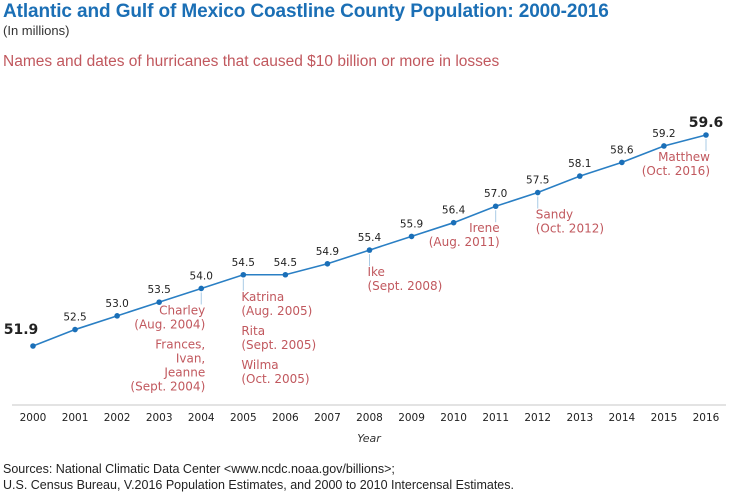 The image size is (754, 496). I want to click on annotation-text: (Aug. 2004), so click(169, 324).